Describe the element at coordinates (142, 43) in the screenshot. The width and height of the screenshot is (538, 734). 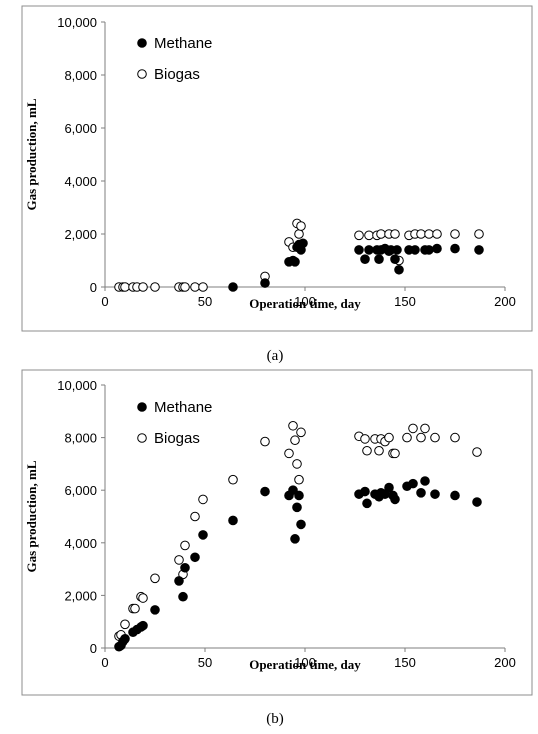
I see `methane-legend-marker` at that location.